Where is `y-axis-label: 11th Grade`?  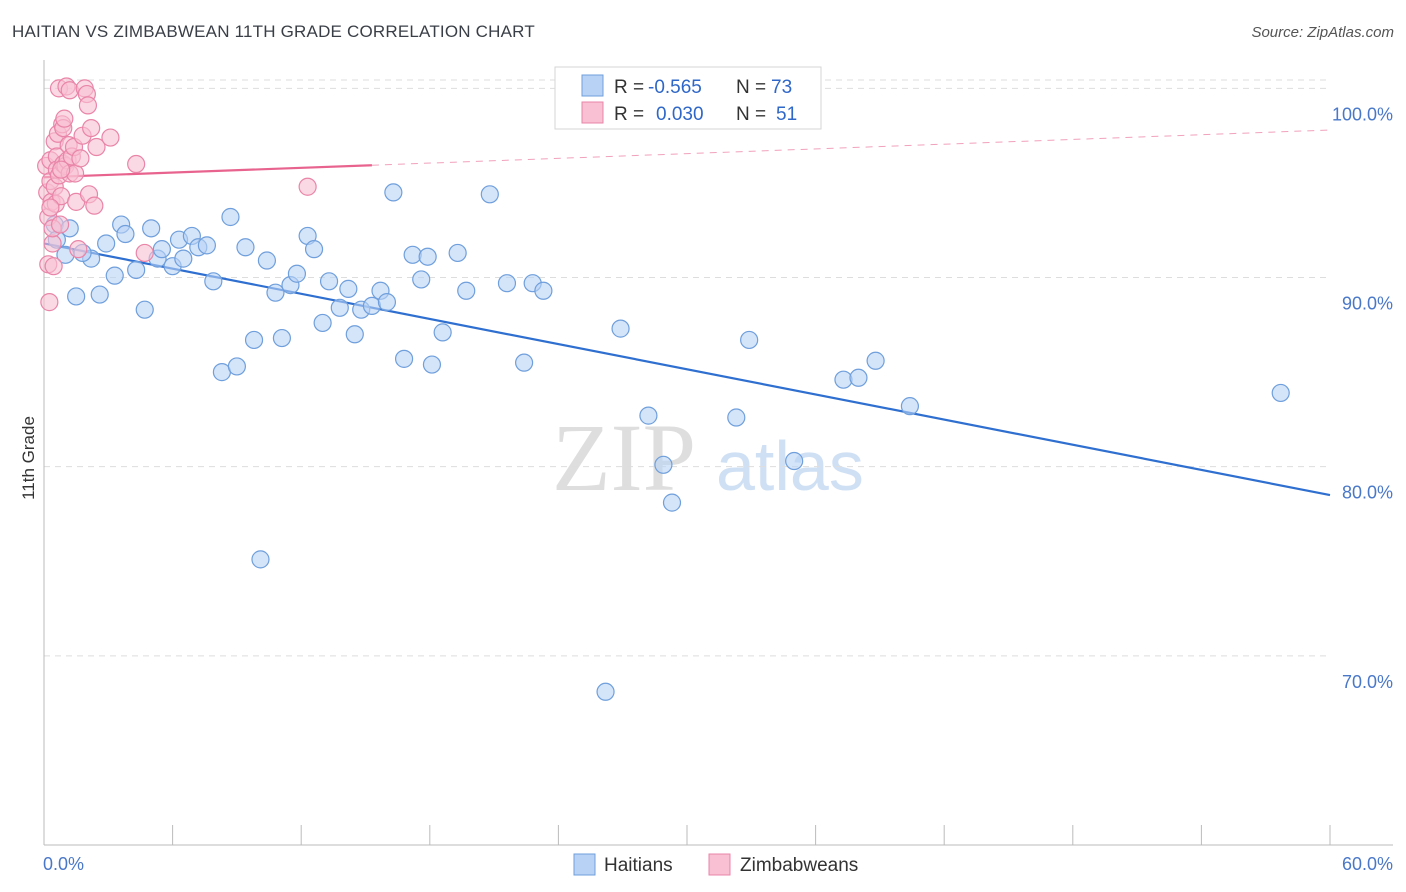
y-axis-label: 11th Grade is located at coordinates (28, 458).